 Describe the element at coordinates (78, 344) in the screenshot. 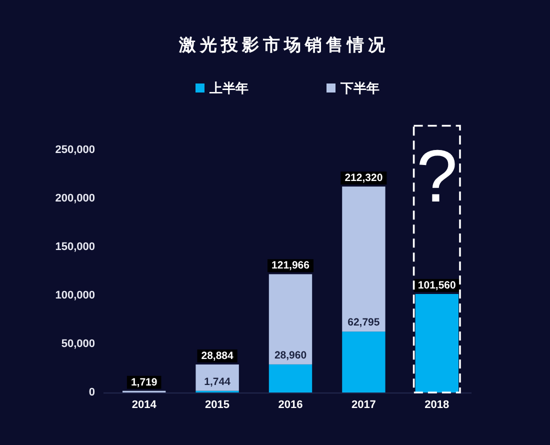

I see `y-tick-label: 50,000` at that location.